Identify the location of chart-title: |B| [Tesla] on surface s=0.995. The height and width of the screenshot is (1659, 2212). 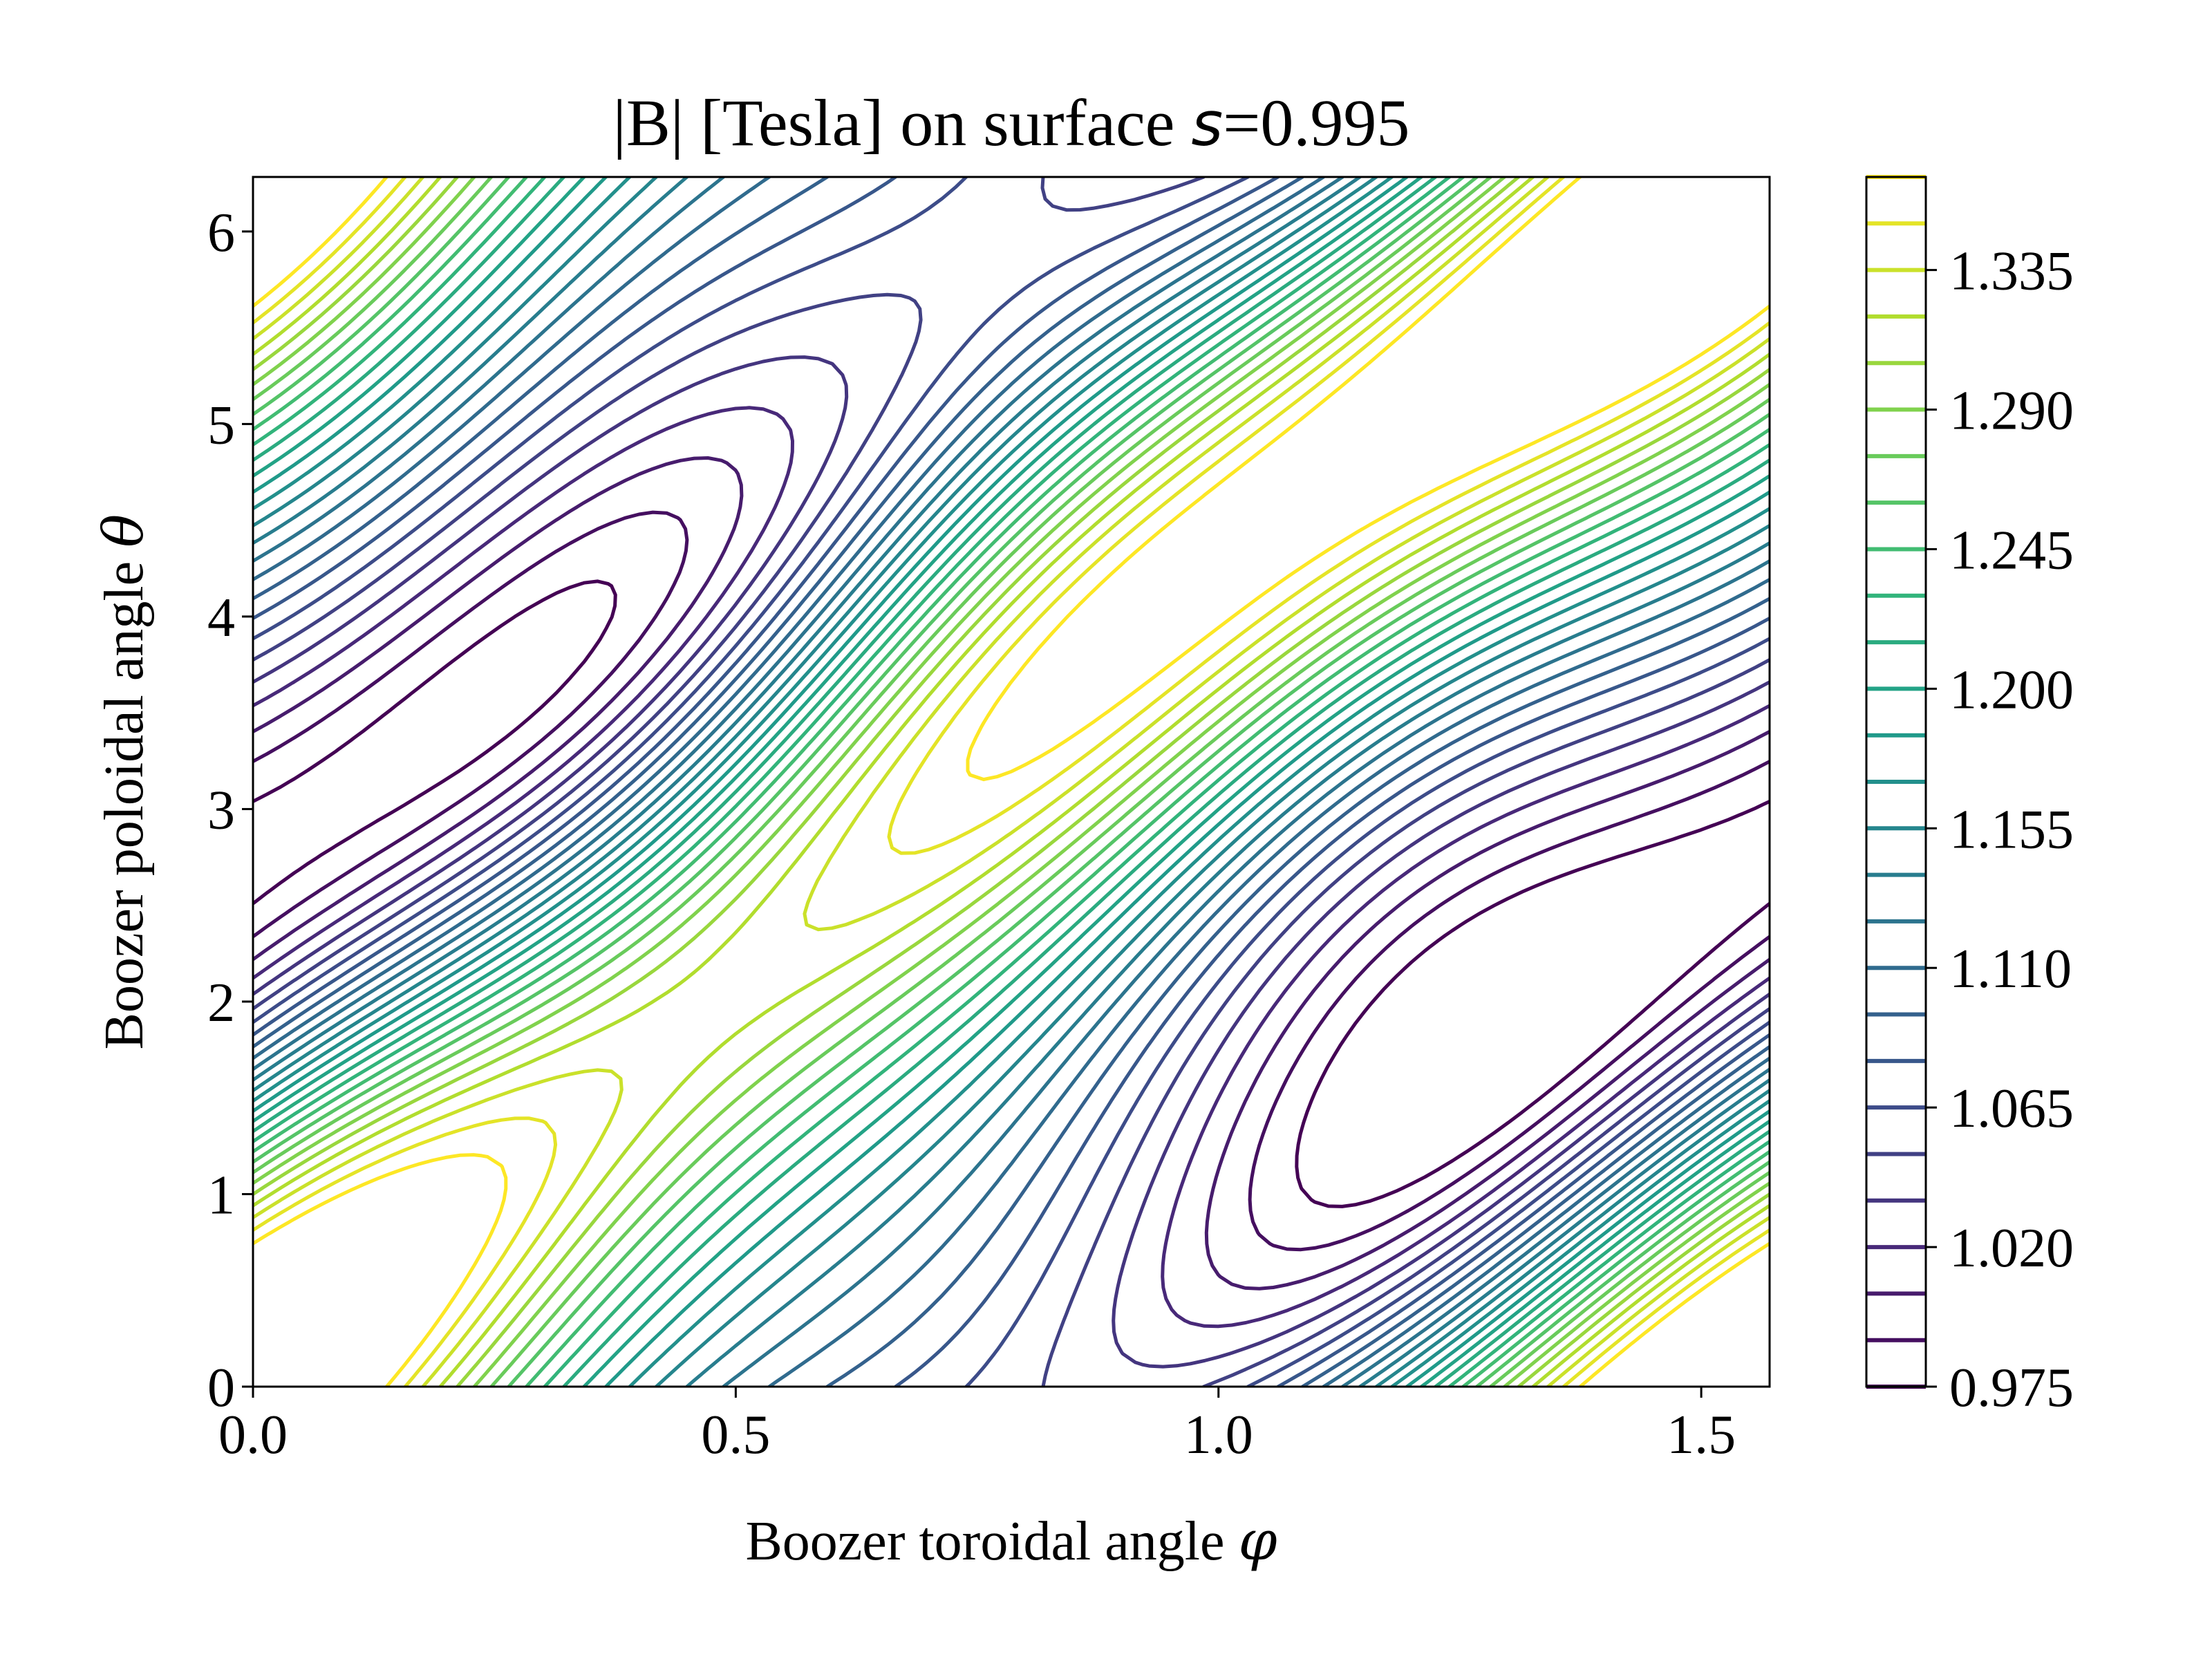
(1011, 123).